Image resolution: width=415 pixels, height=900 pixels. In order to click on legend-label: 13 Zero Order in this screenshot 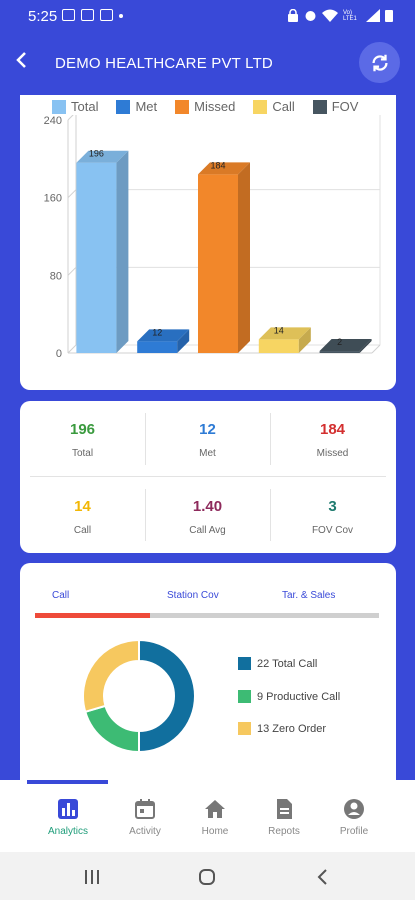, I will do `click(292, 728)`.